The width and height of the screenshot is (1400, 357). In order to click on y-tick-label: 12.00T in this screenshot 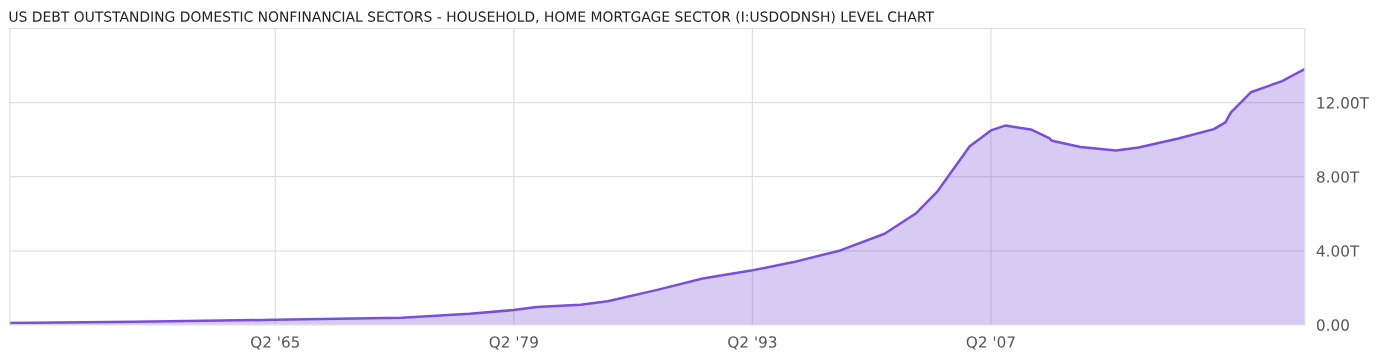, I will do `click(1343, 103)`.